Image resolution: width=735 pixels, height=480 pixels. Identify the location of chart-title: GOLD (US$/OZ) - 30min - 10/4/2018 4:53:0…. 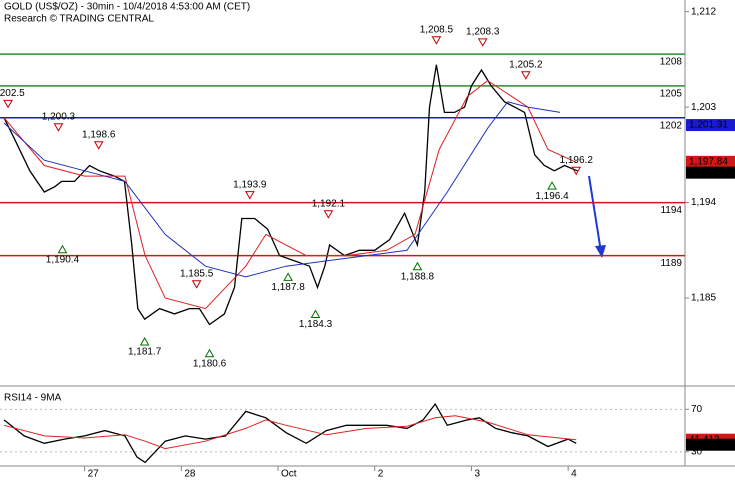
(127, 7).